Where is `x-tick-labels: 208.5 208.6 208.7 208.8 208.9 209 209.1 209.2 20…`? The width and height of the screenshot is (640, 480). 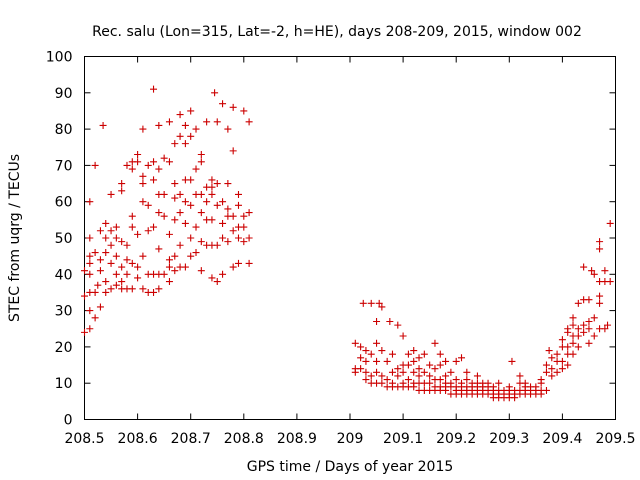
x-tick-labels: 208.5 208.6 208.7 208.8 208.9 209 209.1 209.2 20… is located at coordinates (349, 439).